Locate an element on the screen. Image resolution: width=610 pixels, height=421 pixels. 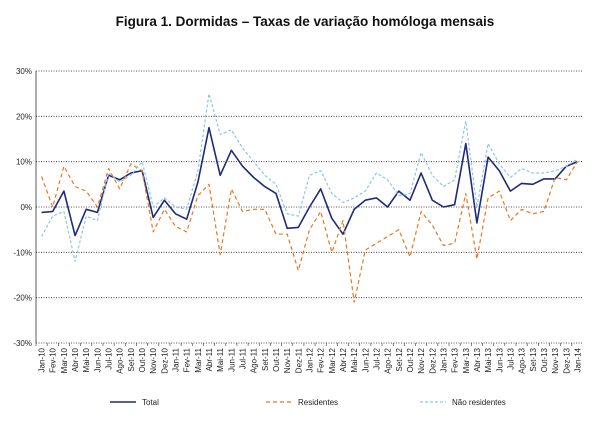
x-tick-label: Out-13 is located at coordinates (544, 359).